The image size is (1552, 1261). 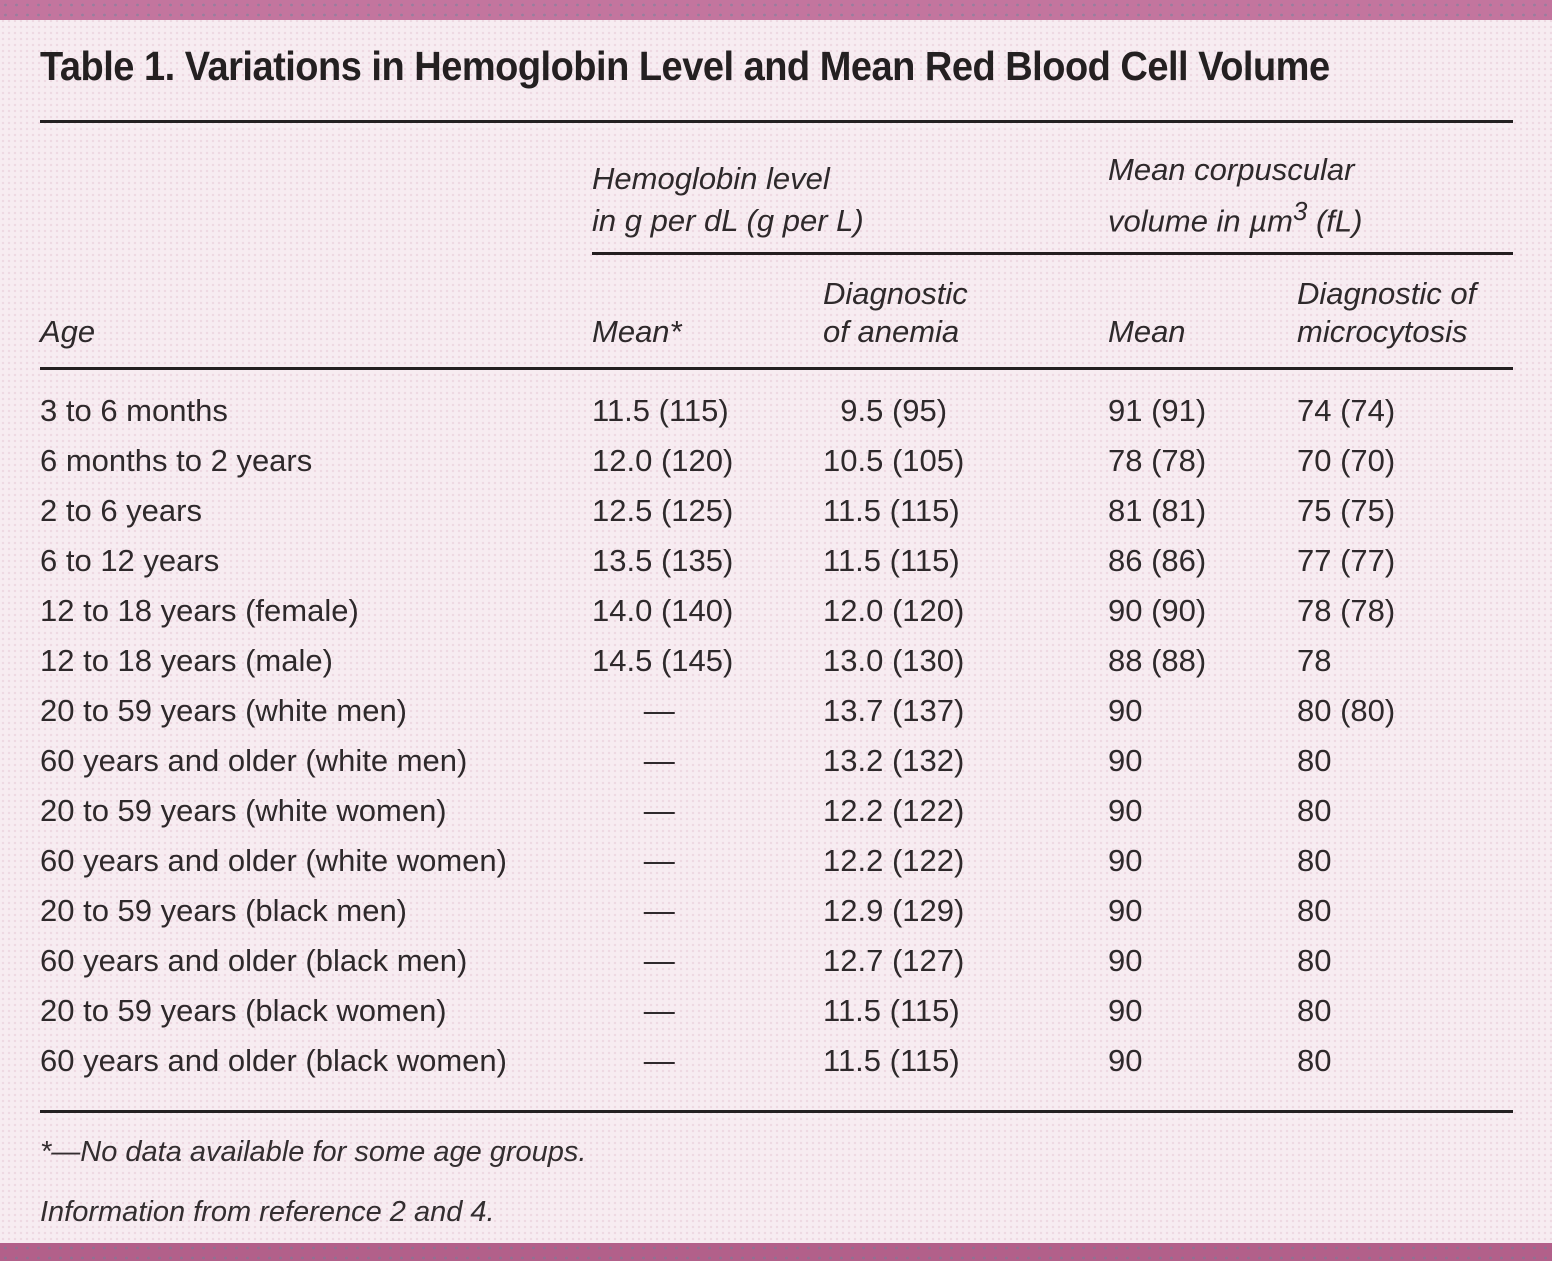 I want to click on mcv-diagnostic-cell: 77 (77), so click(x=1346, y=561).